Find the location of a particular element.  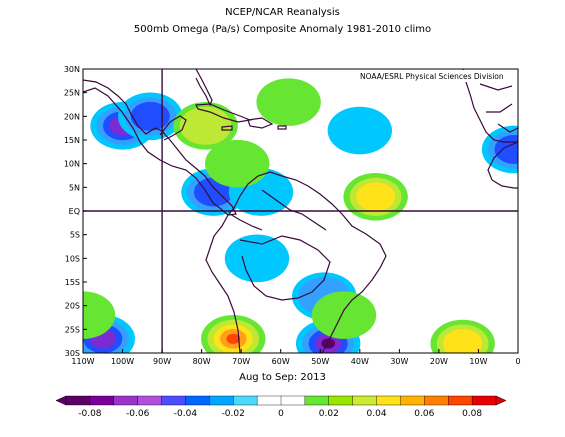

colorbar-label: -0.02 is located at coordinates (233, 414).